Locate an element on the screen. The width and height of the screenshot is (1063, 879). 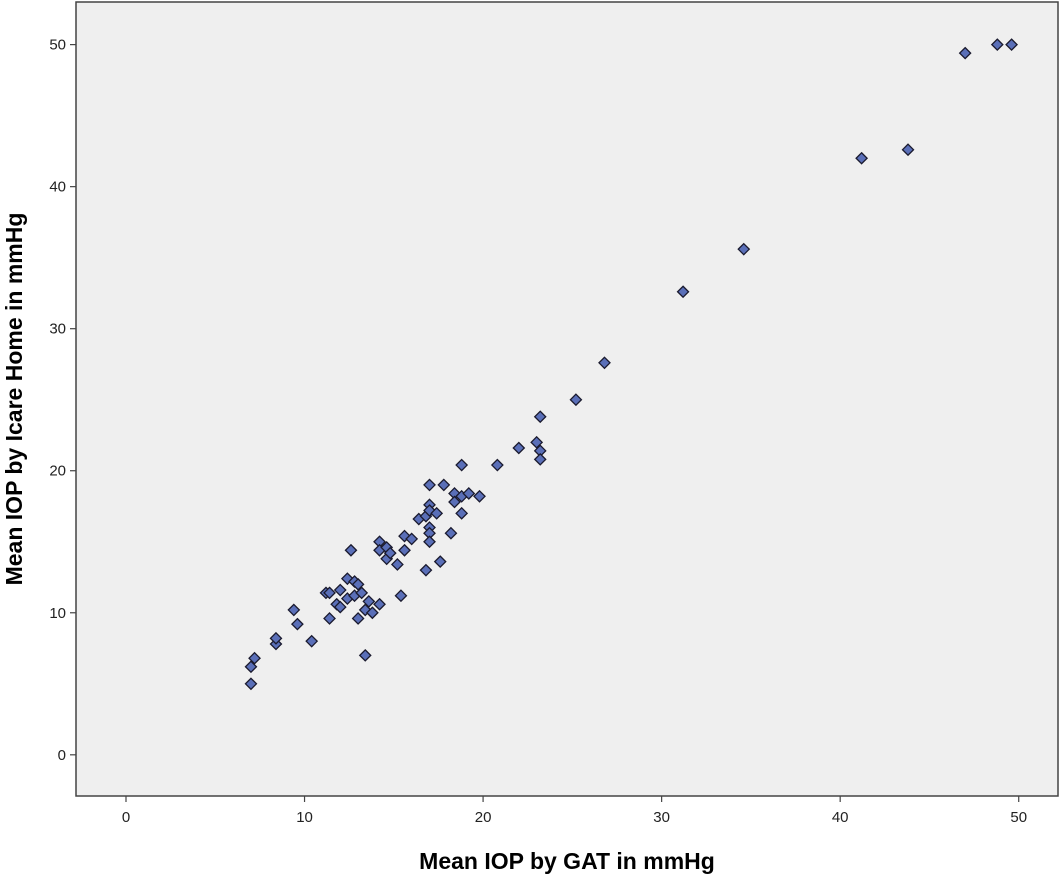
y-tick-label: 0 is located at coordinates (62, 755).